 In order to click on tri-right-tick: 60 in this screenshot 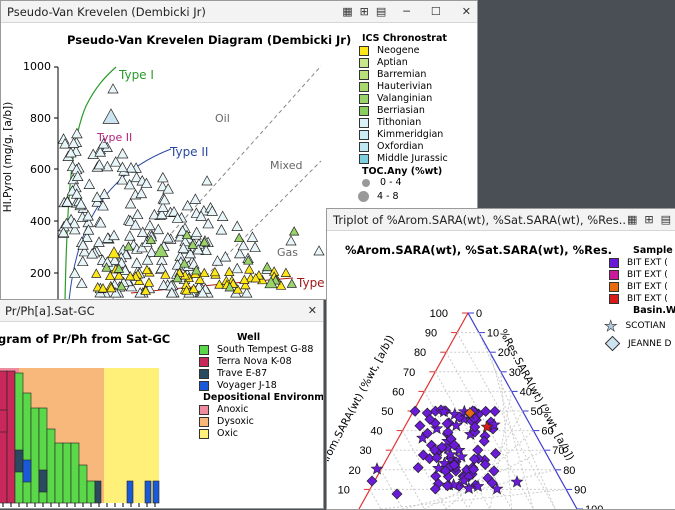, I will do `click(547, 432)`.